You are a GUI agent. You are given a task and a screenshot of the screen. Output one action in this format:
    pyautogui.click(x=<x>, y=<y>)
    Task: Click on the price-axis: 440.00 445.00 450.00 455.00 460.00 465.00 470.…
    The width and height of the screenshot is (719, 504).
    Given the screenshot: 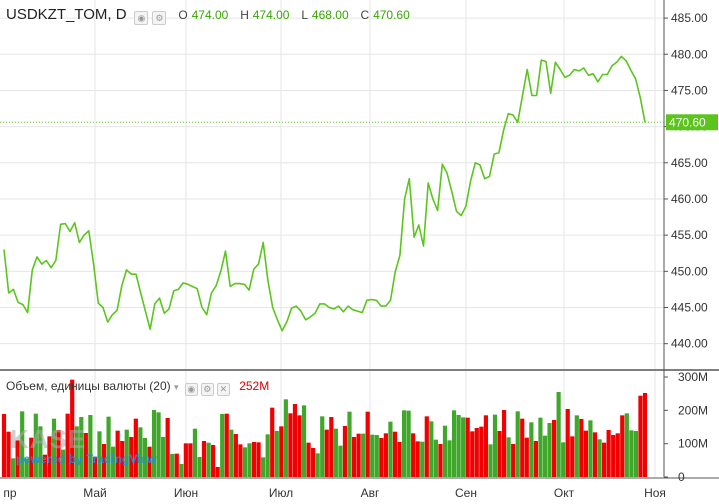 What is the action you would take?
    pyautogui.click(x=686, y=181)
    